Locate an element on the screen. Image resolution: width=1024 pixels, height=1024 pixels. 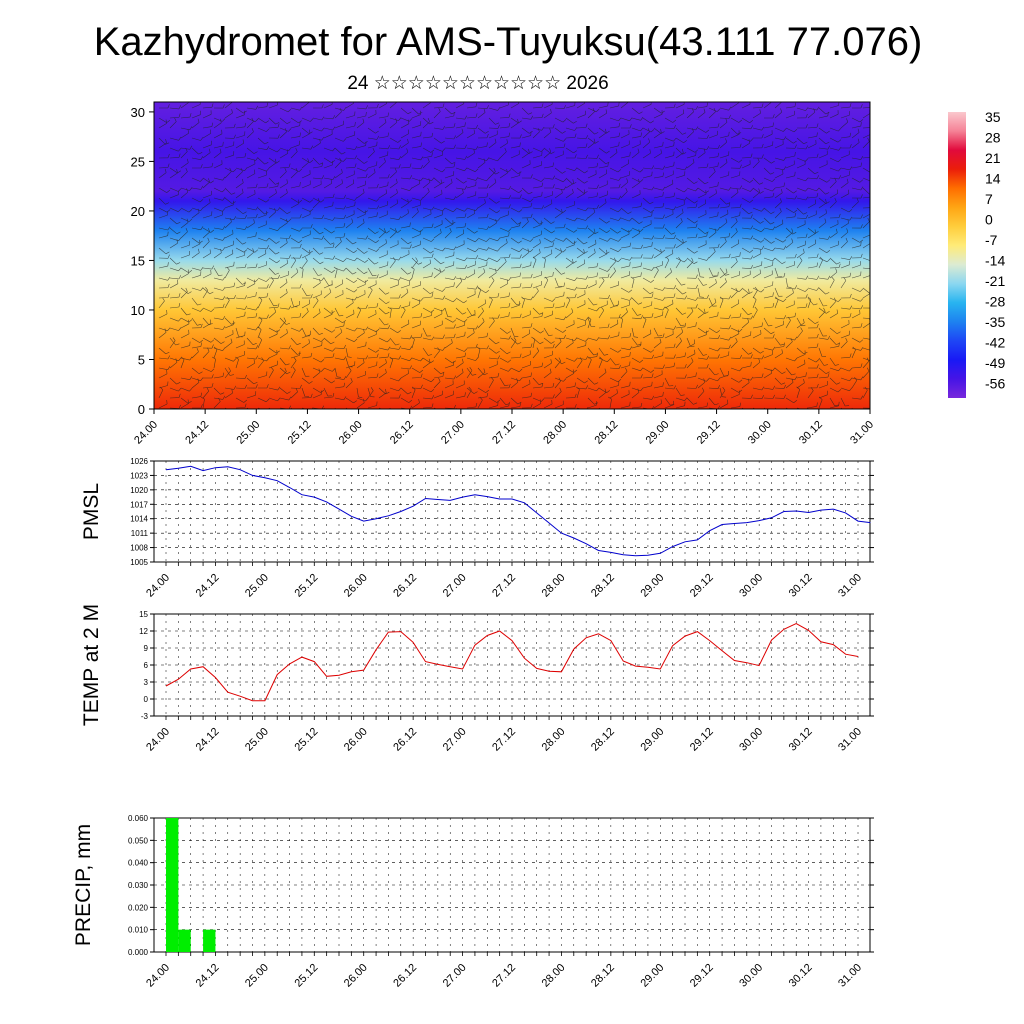
colorbar-label: 35 is located at coordinates (993, 117).